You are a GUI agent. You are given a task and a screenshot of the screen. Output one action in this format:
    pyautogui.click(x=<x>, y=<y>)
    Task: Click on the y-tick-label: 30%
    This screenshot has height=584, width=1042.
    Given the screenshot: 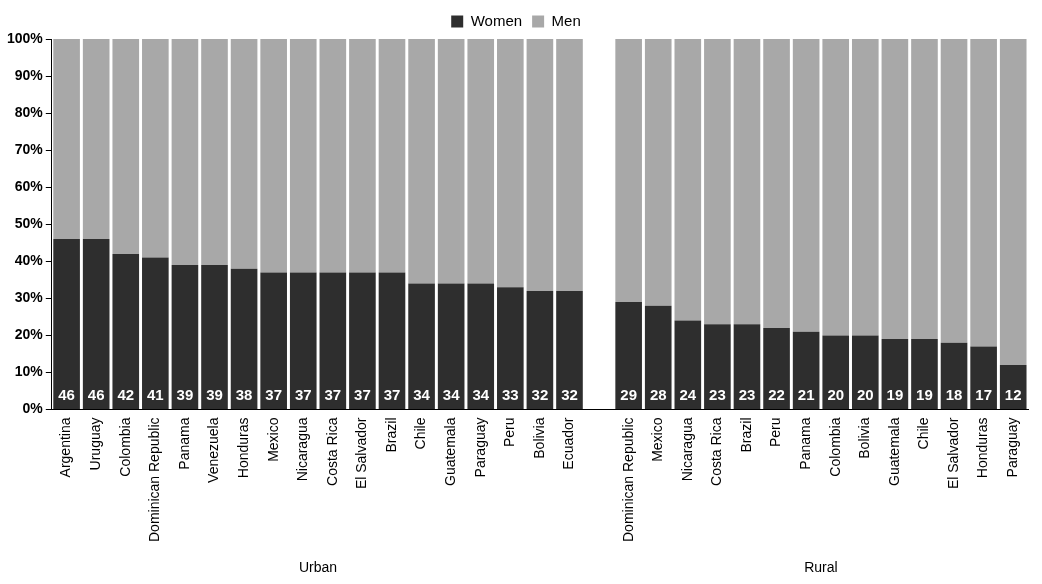 What is the action you would take?
    pyautogui.click(x=29, y=297)
    